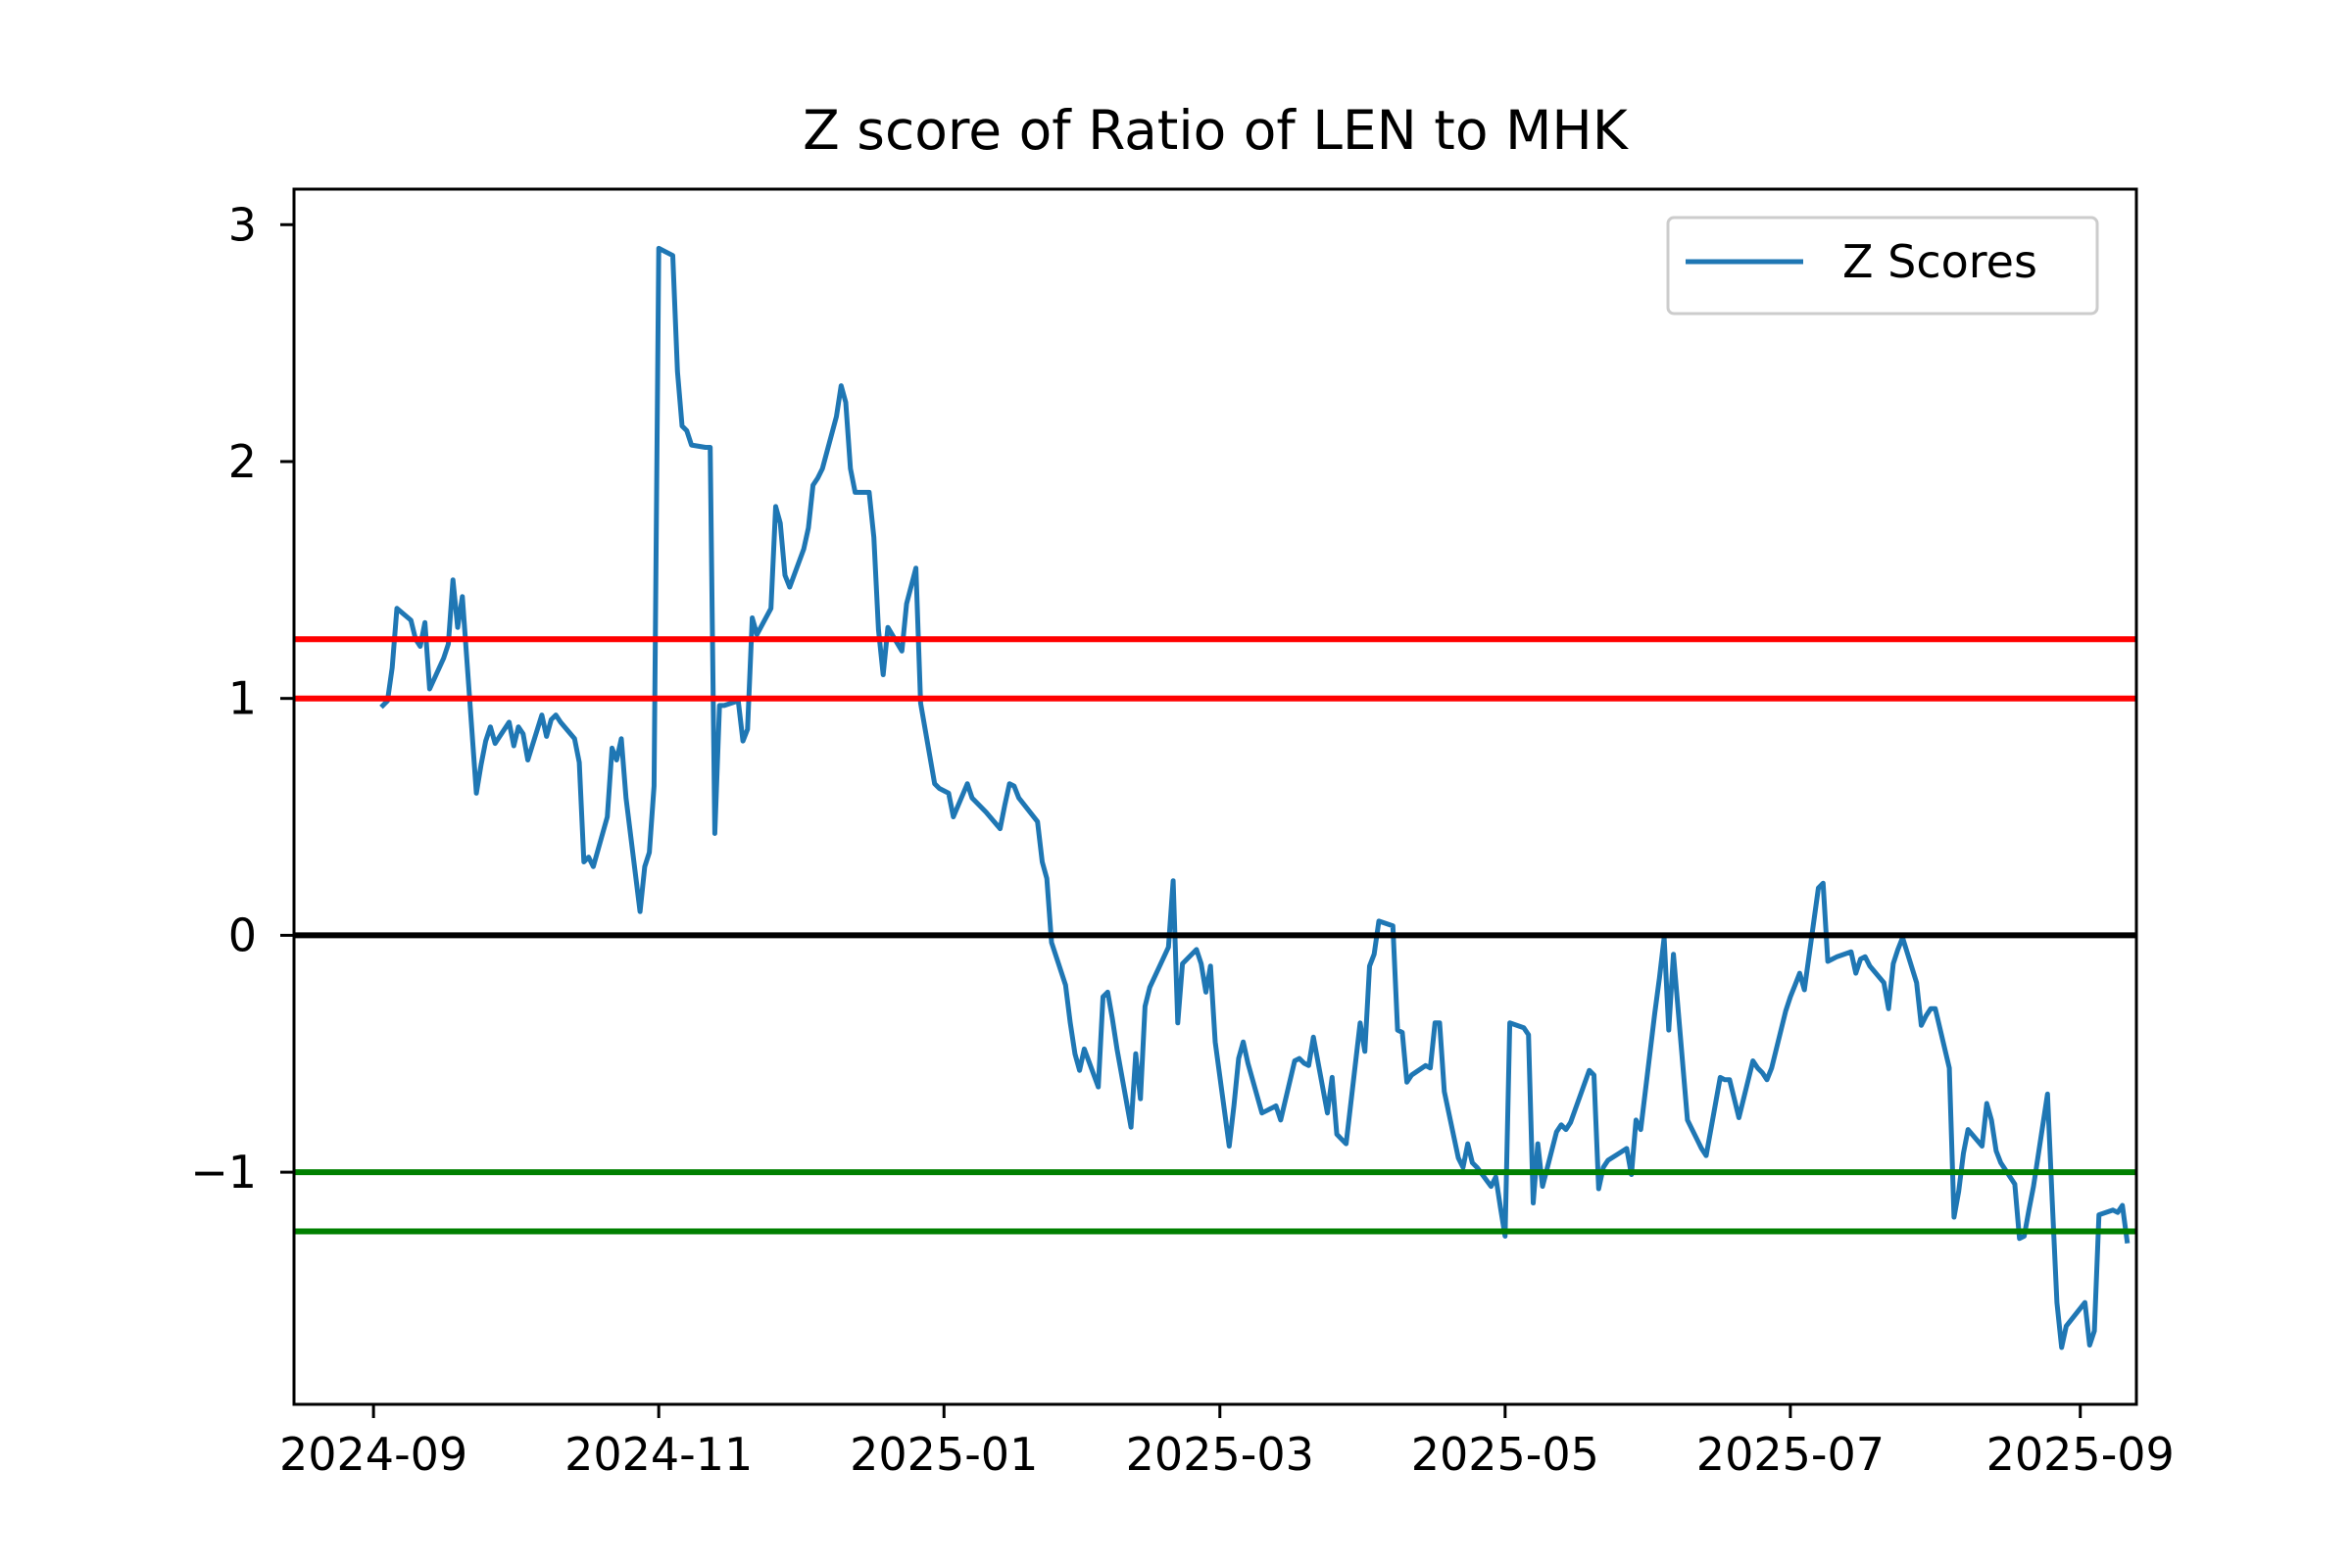  Describe the element at coordinates (1216, 130) in the screenshot. I see `chart-title: Z score of Ratio of LEN to MHK` at that location.